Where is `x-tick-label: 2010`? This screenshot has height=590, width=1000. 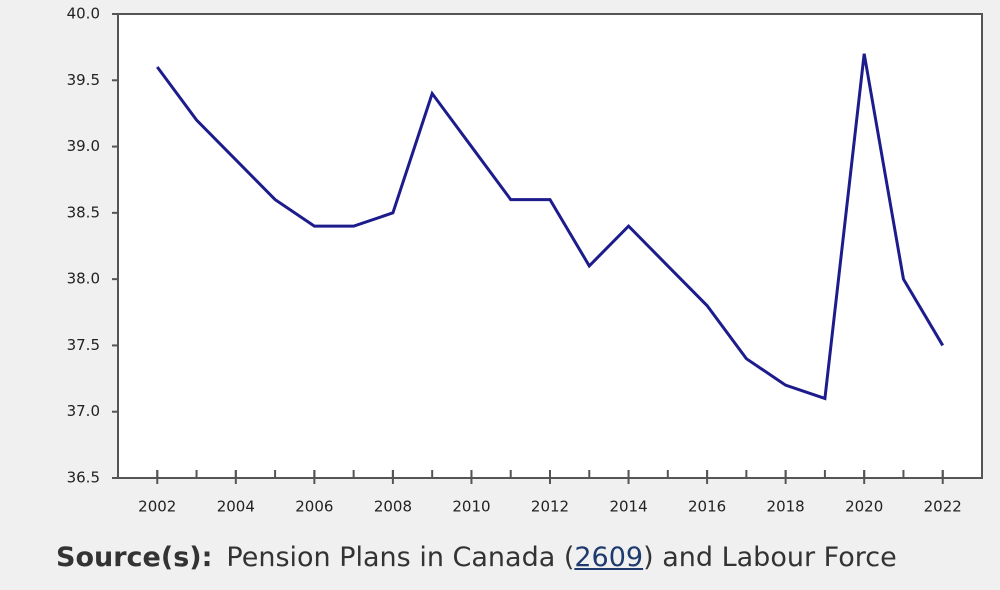
x-tick-label: 2010 is located at coordinates (471, 507).